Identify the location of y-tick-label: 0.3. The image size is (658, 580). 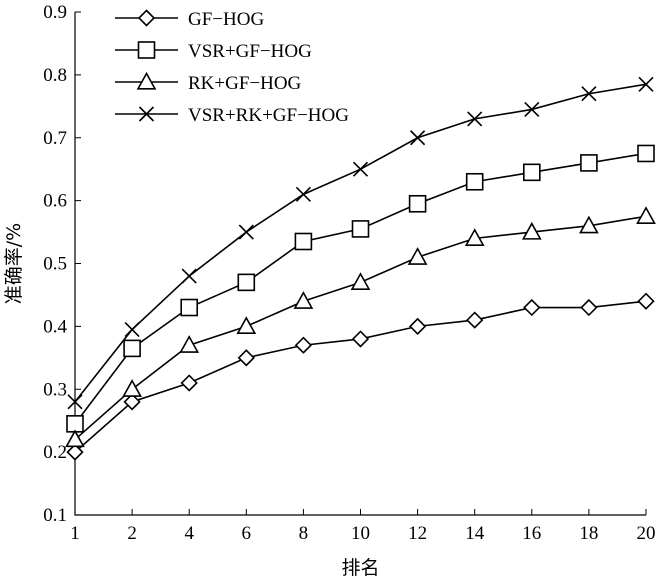
(55, 389).